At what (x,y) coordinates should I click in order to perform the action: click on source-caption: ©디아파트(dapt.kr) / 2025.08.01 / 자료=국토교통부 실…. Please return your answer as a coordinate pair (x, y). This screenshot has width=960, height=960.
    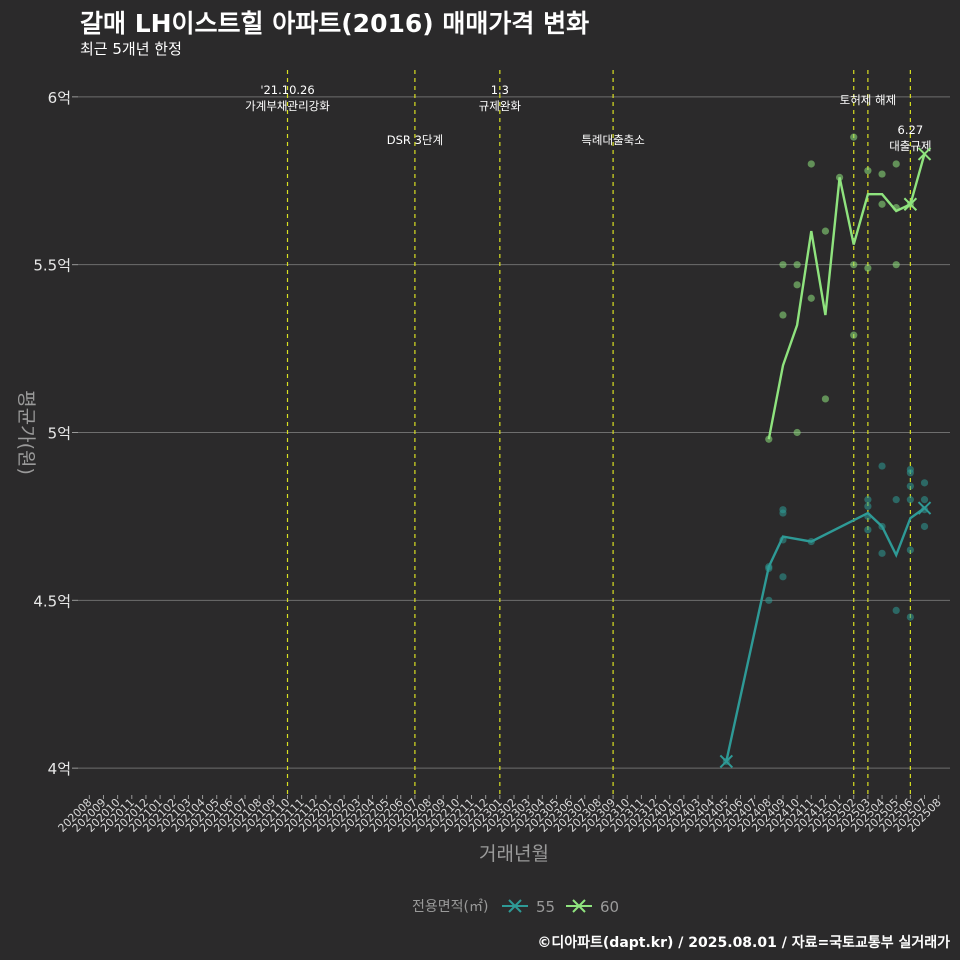
    Looking at the image, I should click on (743, 943).